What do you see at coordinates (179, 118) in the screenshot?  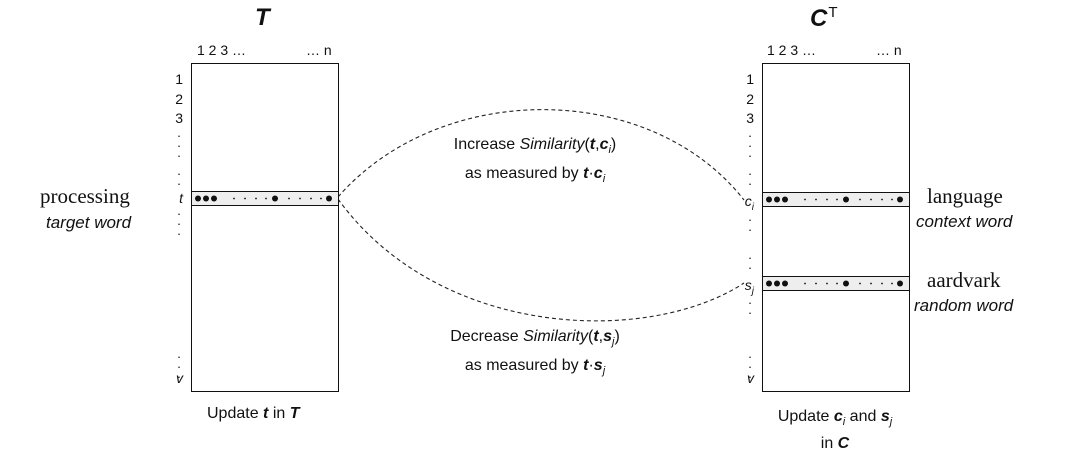 I see `target-row-label-3: 3` at bounding box center [179, 118].